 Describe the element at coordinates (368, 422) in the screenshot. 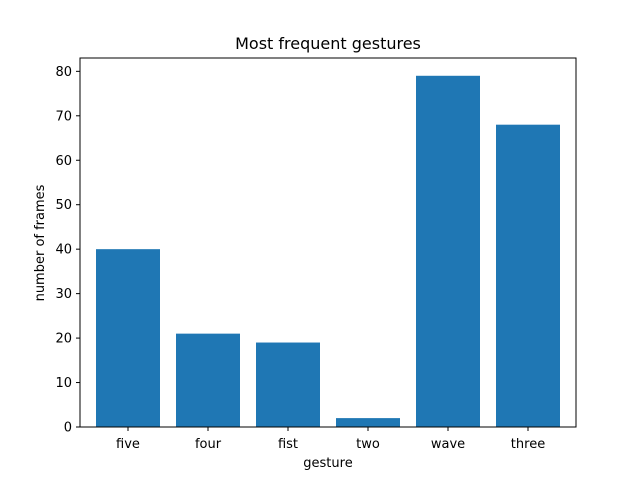

I see `bar-two` at that location.